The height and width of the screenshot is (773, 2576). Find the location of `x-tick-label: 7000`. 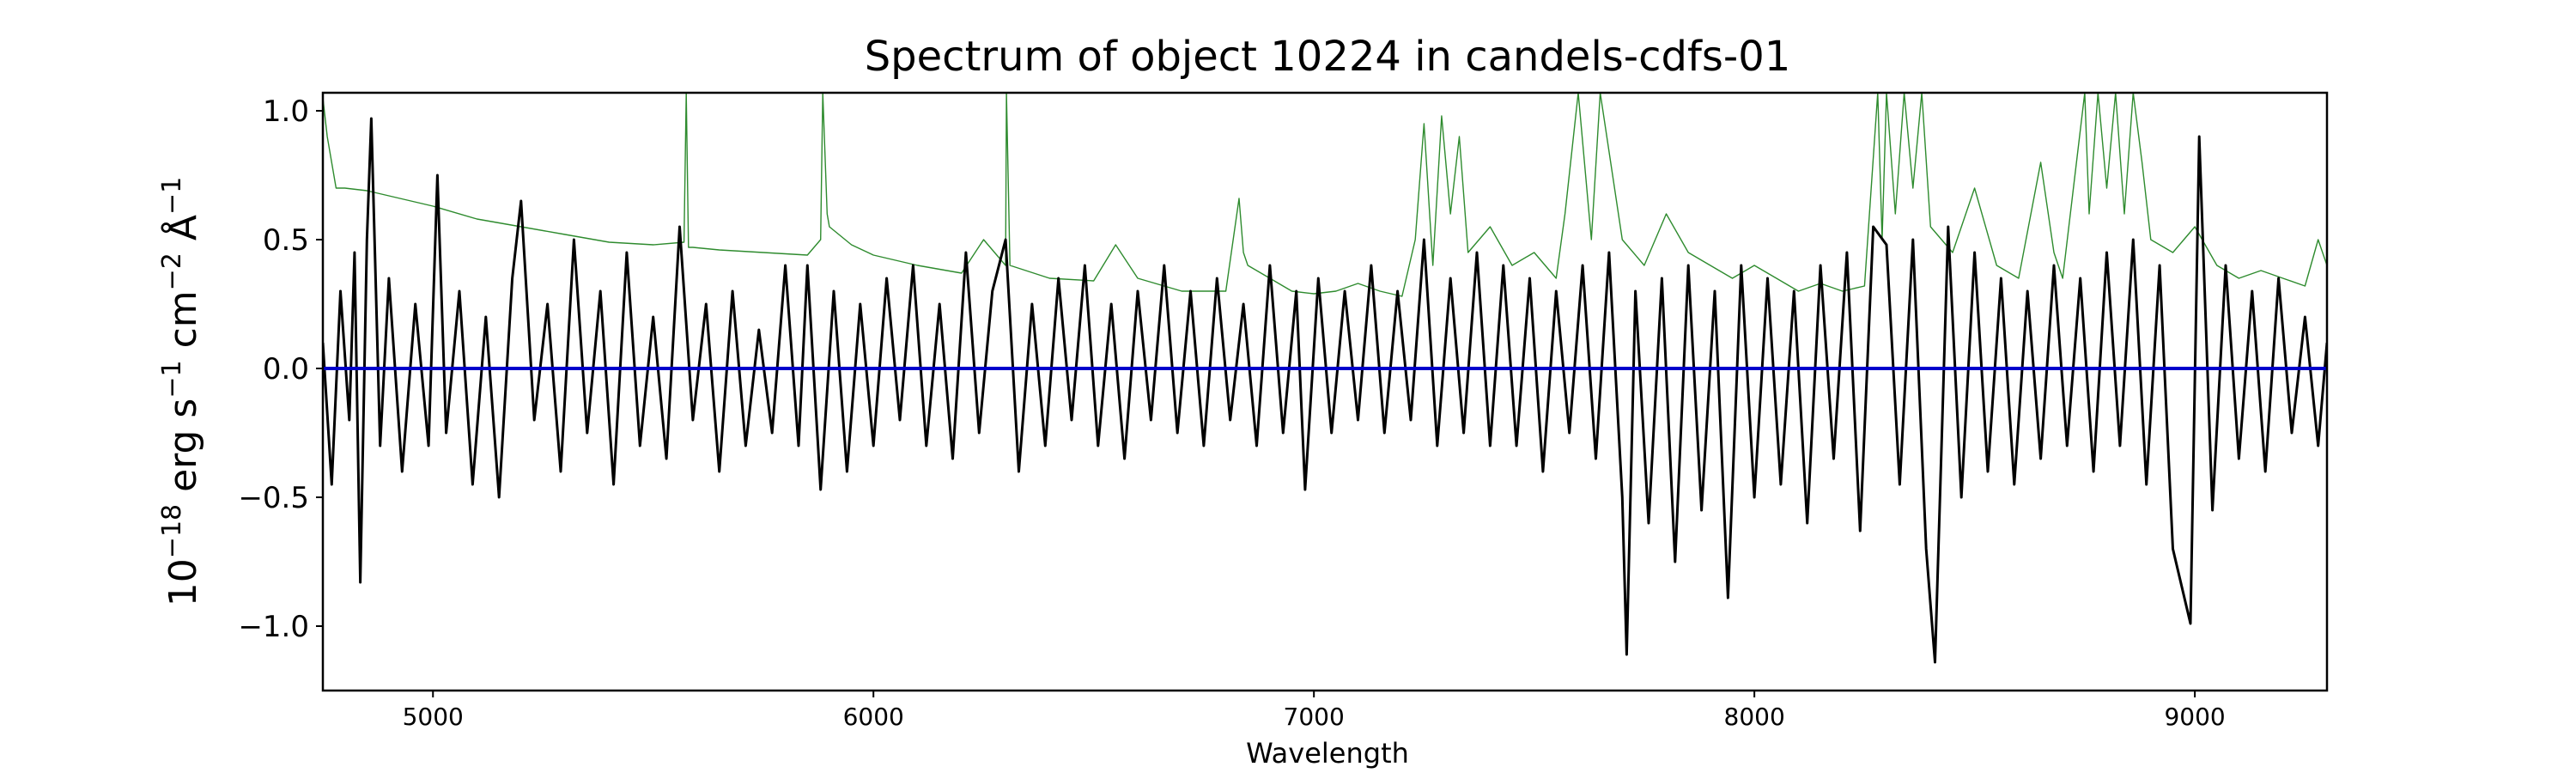

x-tick-label: 7000 is located at coordinates (1314, 717).